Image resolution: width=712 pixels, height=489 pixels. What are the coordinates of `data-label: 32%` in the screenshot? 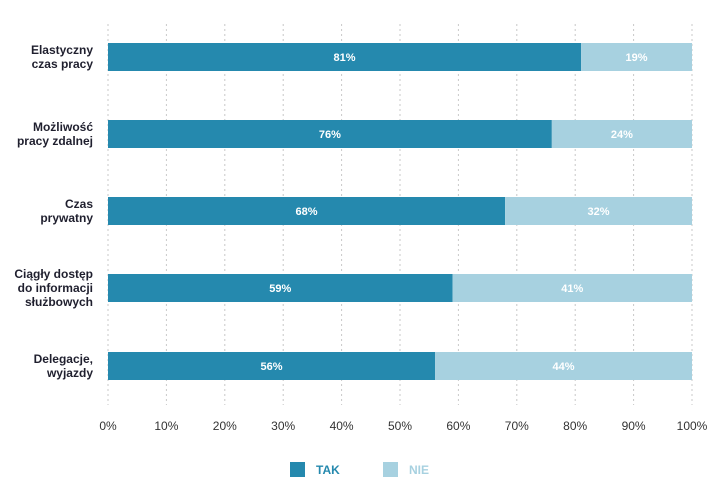 It's located at (599, 212).